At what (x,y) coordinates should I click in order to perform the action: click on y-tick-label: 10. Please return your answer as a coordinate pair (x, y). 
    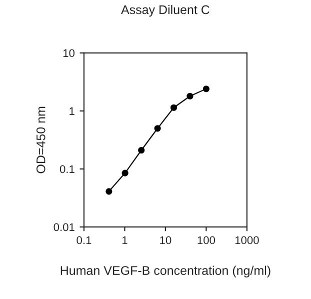
    Looking at the image, I should click on (69, 53).